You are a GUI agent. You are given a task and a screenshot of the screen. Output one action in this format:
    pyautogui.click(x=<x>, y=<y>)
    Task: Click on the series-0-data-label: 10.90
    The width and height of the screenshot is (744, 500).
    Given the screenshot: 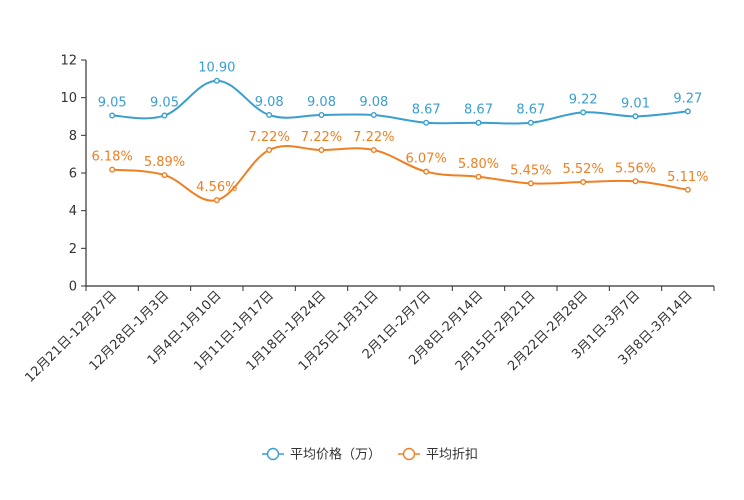 What is the action you would take?
    pyautogui.click(x=216, y=68)
    